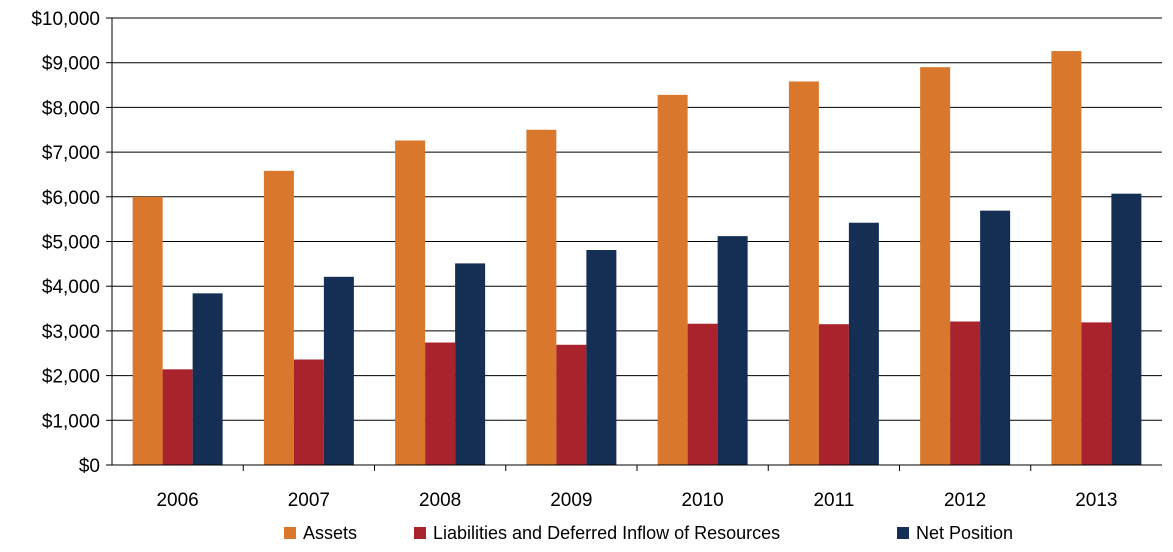 Image resolution: width=1173 pixels, height=552 pixels. What do you see at coordinates (863, 343) in the screenshot?
I see `bar-net-position-2011` at bounding box center [863, 343].